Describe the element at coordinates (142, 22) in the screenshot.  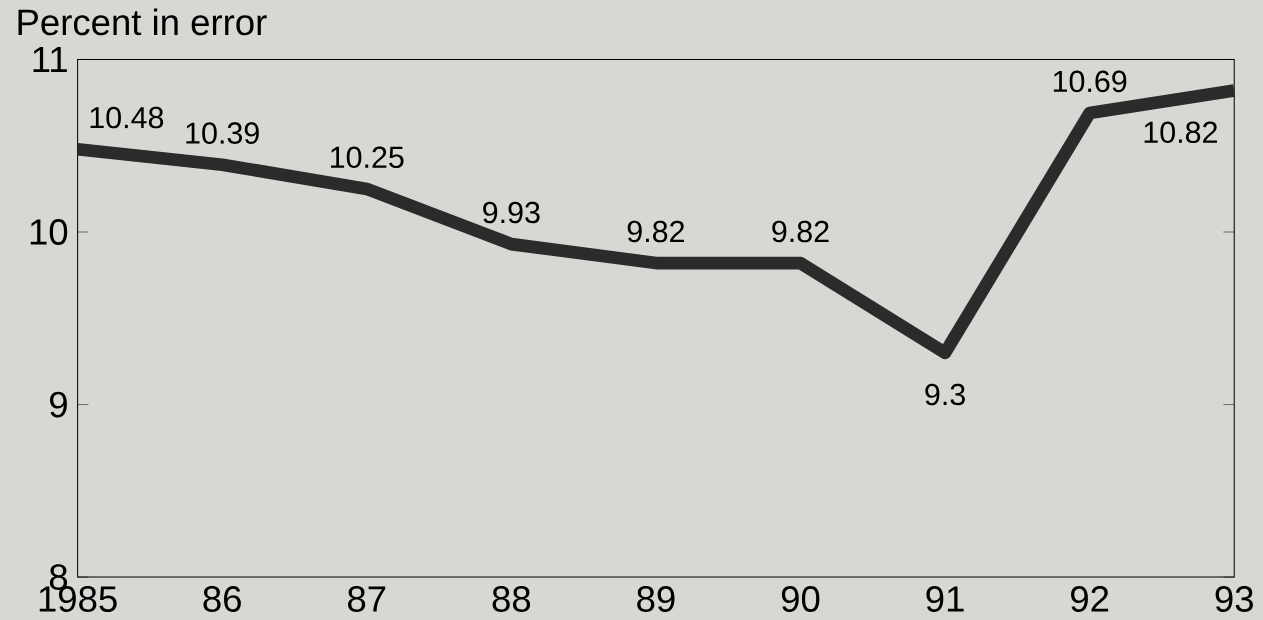
I see `y-axis-title: Percent in error` at that location.